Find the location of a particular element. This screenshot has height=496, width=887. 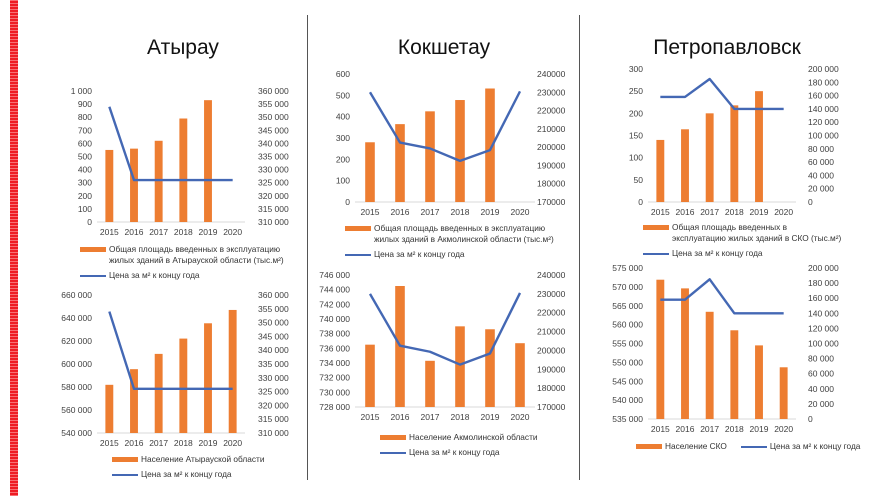

right-axis-tick-label: 325 000 is located at coordinates (273, 392).